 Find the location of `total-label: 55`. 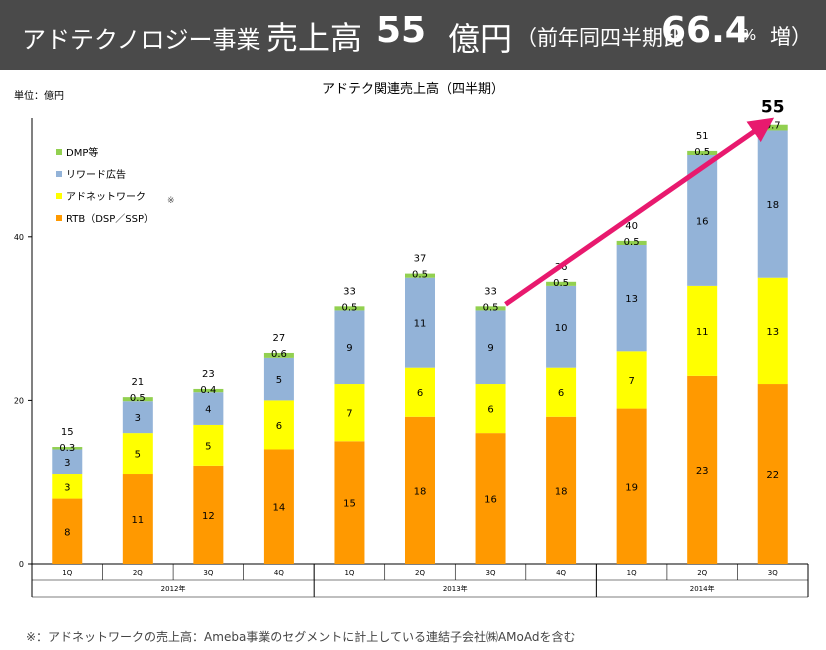

total-label: 55 is located at coordinates (773, 108).